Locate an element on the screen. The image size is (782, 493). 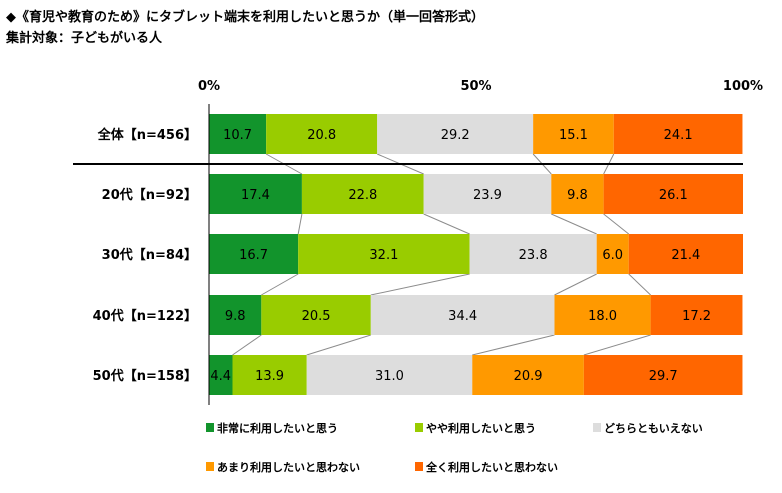
chart-subtitle: 集計対象：子どもがいる人 is located at coordinates (84, 38).